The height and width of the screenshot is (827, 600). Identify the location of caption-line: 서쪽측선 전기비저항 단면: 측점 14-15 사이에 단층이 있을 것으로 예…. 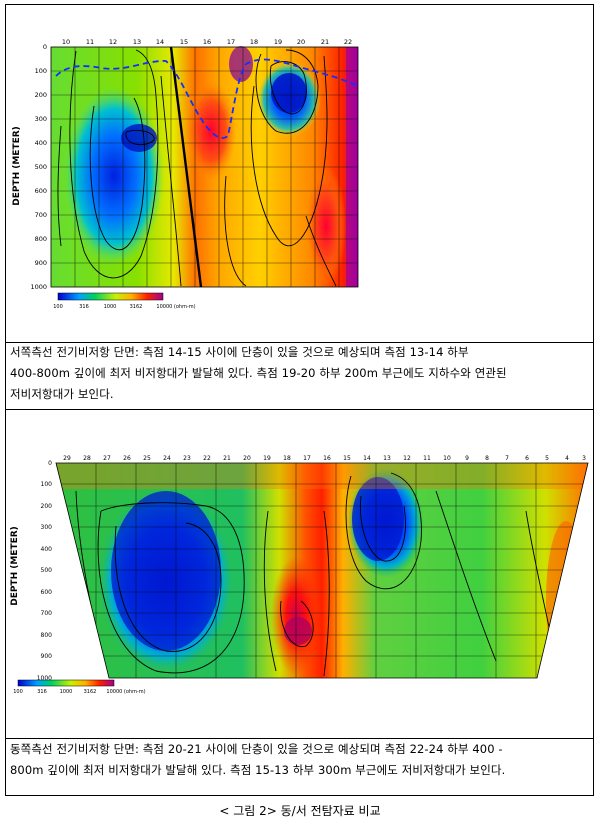
(239, 352).